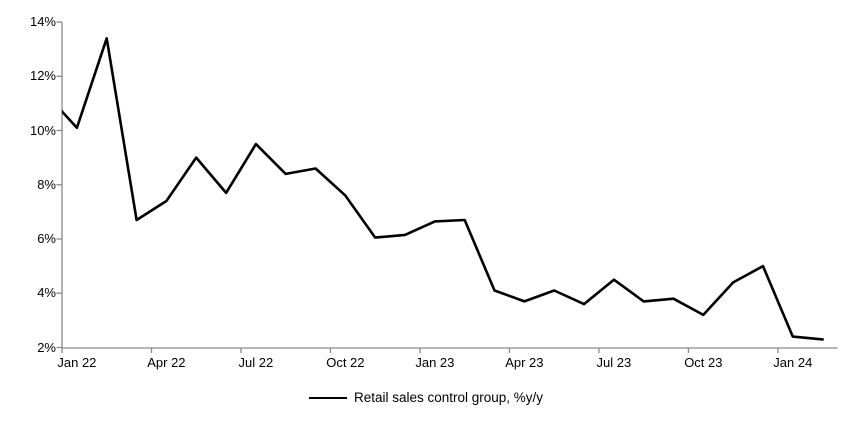 Image resolution: width=852 pixels, height=423 pixels. I want to click on legend: Retail sales control group, %y/y, so click(426, 397).